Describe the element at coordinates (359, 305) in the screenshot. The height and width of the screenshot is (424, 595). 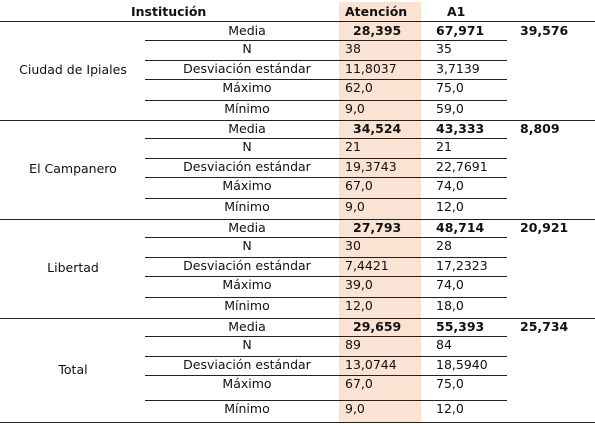
I see `atencion-value: 12,0` at that location.